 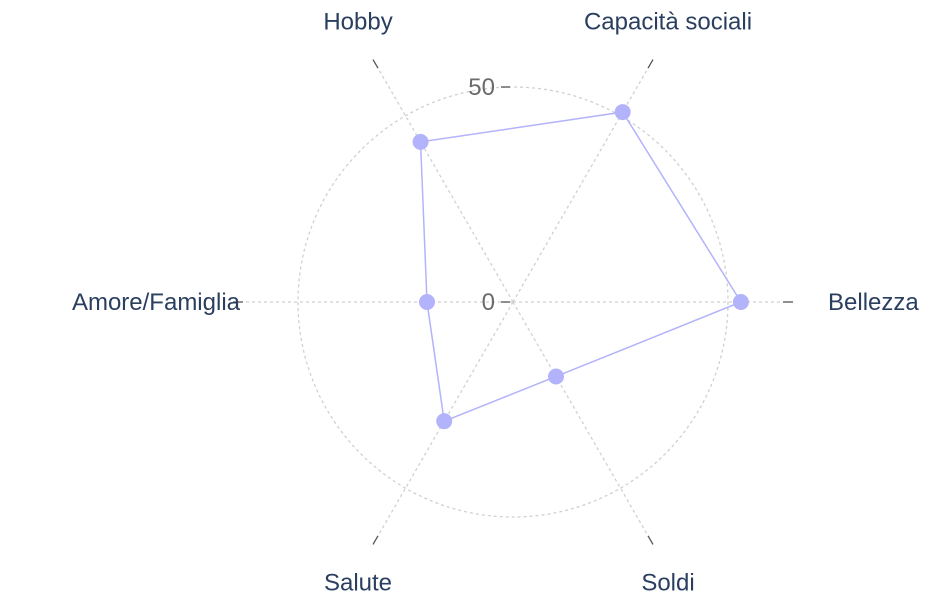 What do you see at coordinates (556, 376) in the screenshot?
I see `data-point-soldi` at bounding box center [556, 376].